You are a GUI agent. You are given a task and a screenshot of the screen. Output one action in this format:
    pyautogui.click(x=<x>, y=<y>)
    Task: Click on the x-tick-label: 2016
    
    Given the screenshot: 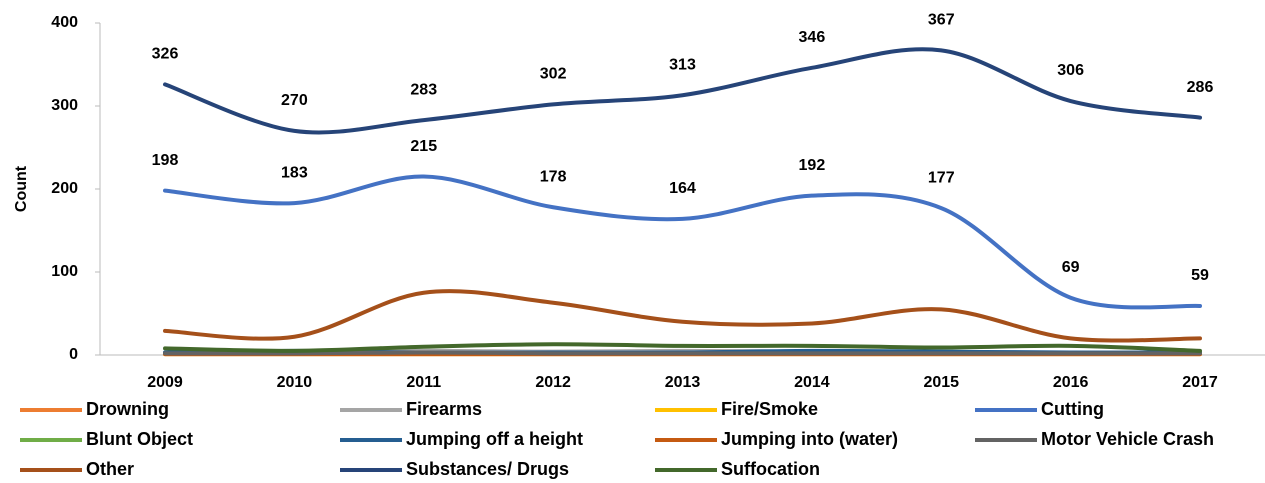 What is the action you would take?
    pyautogui.click(x=1071, y=382)
    